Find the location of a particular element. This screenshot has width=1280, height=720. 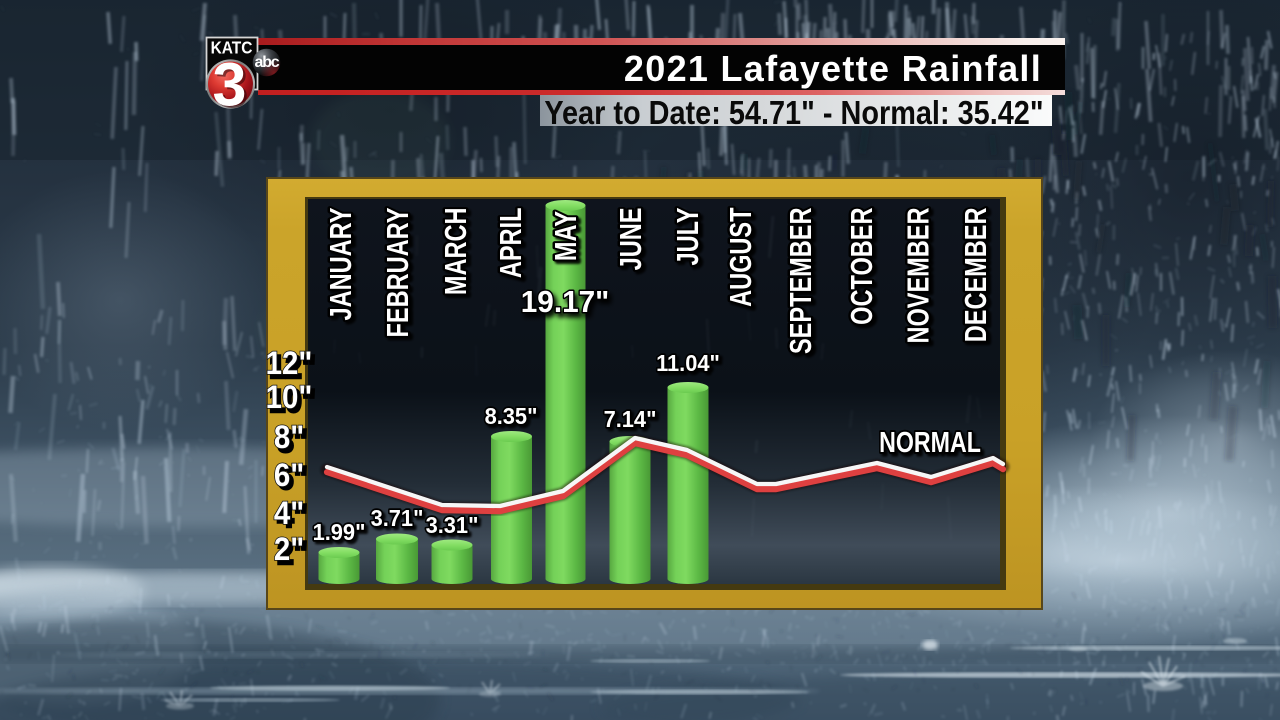

svg-text: 8.35" is located at coordinates (511, 416).